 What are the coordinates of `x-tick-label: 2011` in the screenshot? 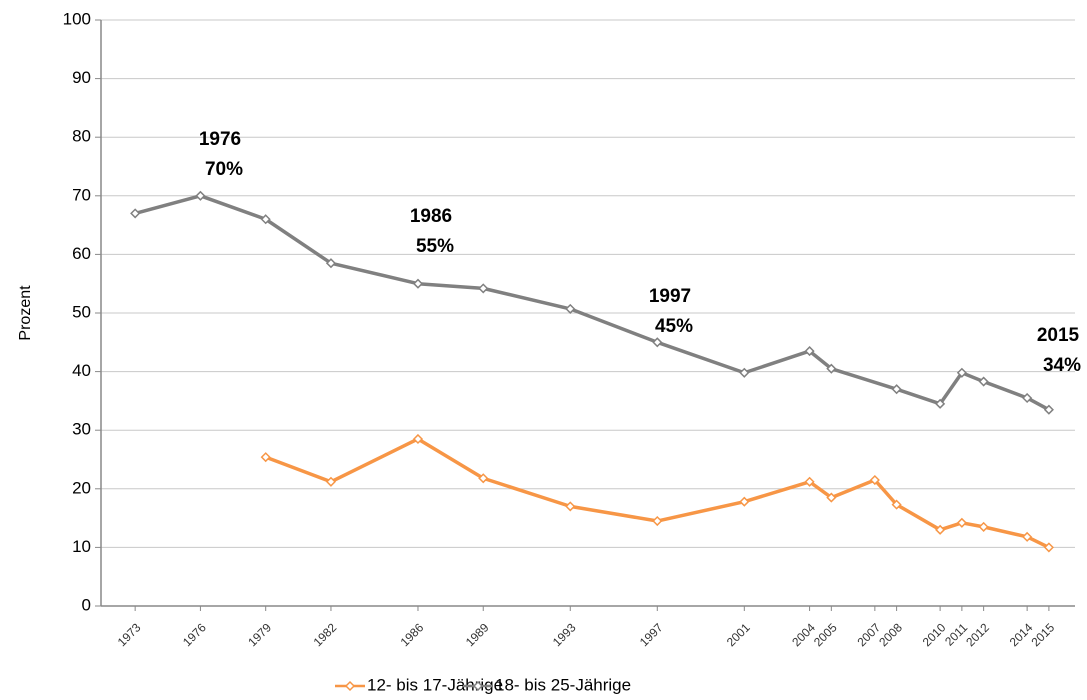 It's located at (956, 634).